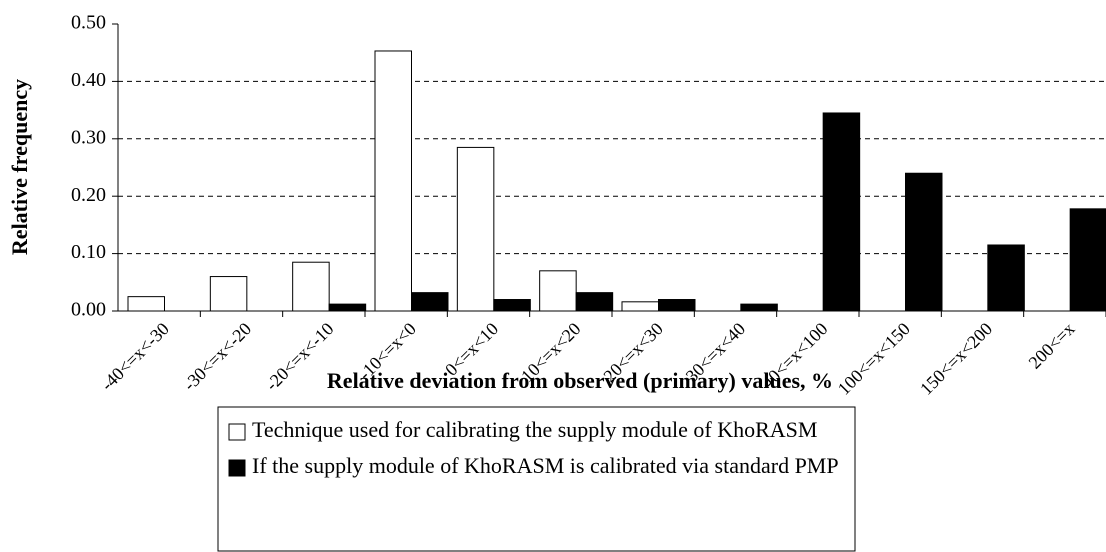 The height and width of the screenshot is (552, 1106). I want to click on y-tick-label: 0.40, so click(88, 80).